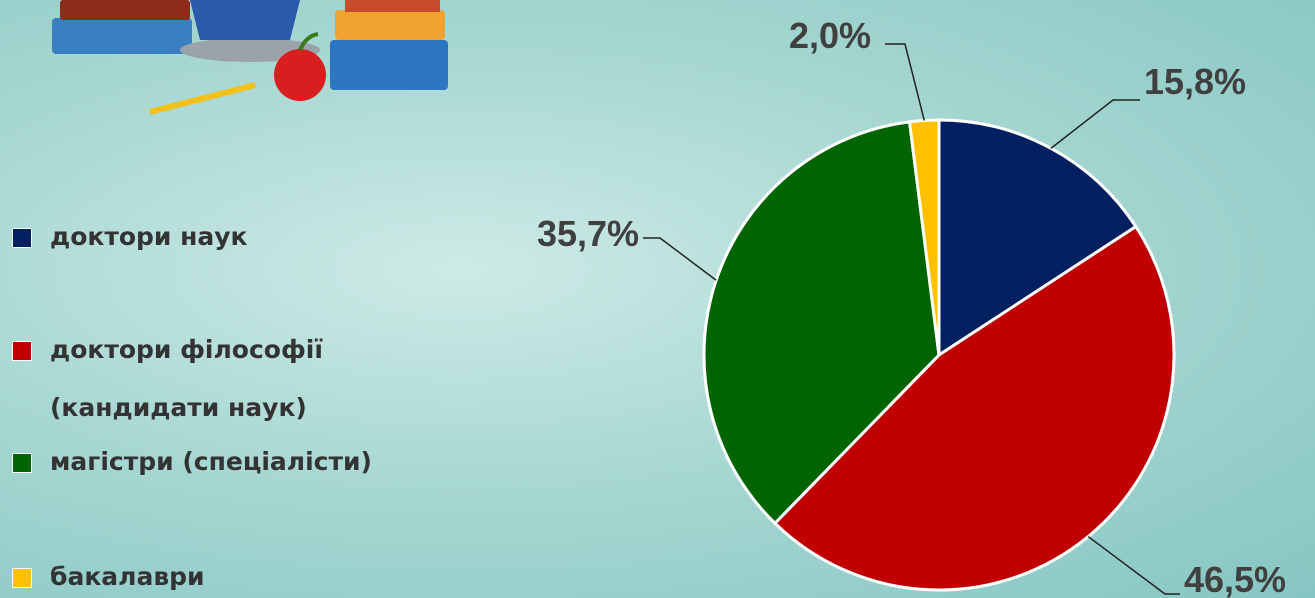  I want to click on legend-item: магістри (спеціалісти), so click(232, 462).